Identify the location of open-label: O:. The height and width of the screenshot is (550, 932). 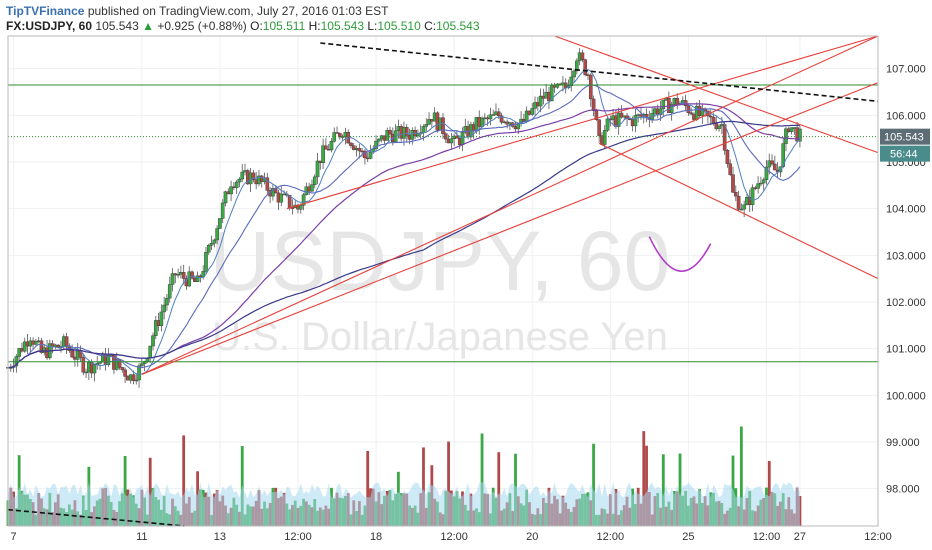
(256, 26).